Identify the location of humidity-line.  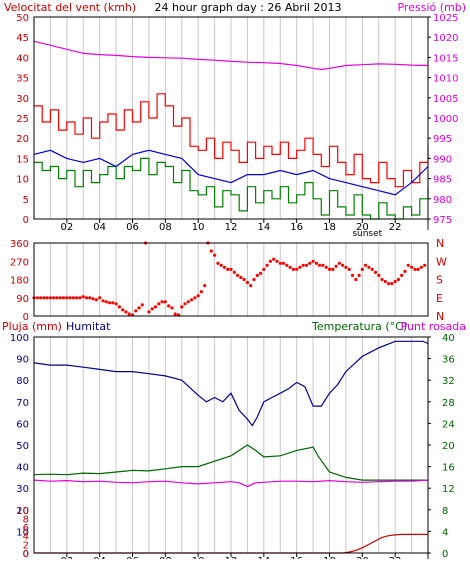
(231, 383).